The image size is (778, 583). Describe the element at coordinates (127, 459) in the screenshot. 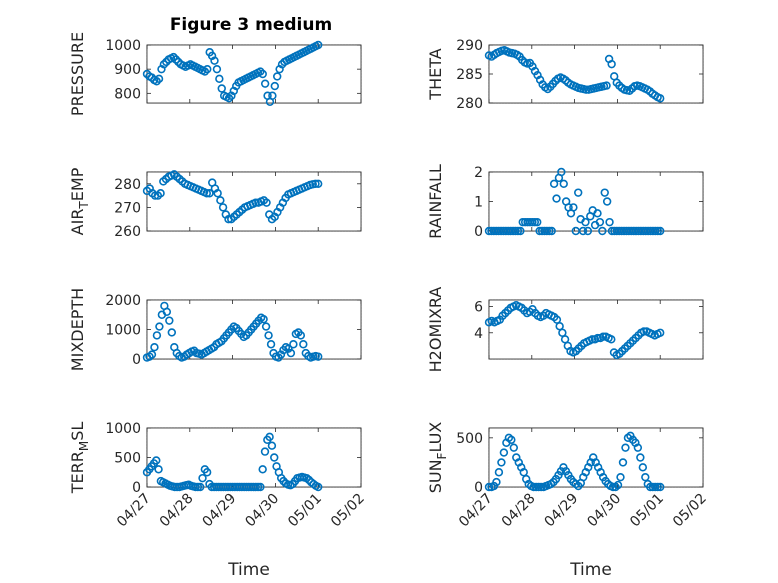

I see `y-tick-label: 500` at that location.